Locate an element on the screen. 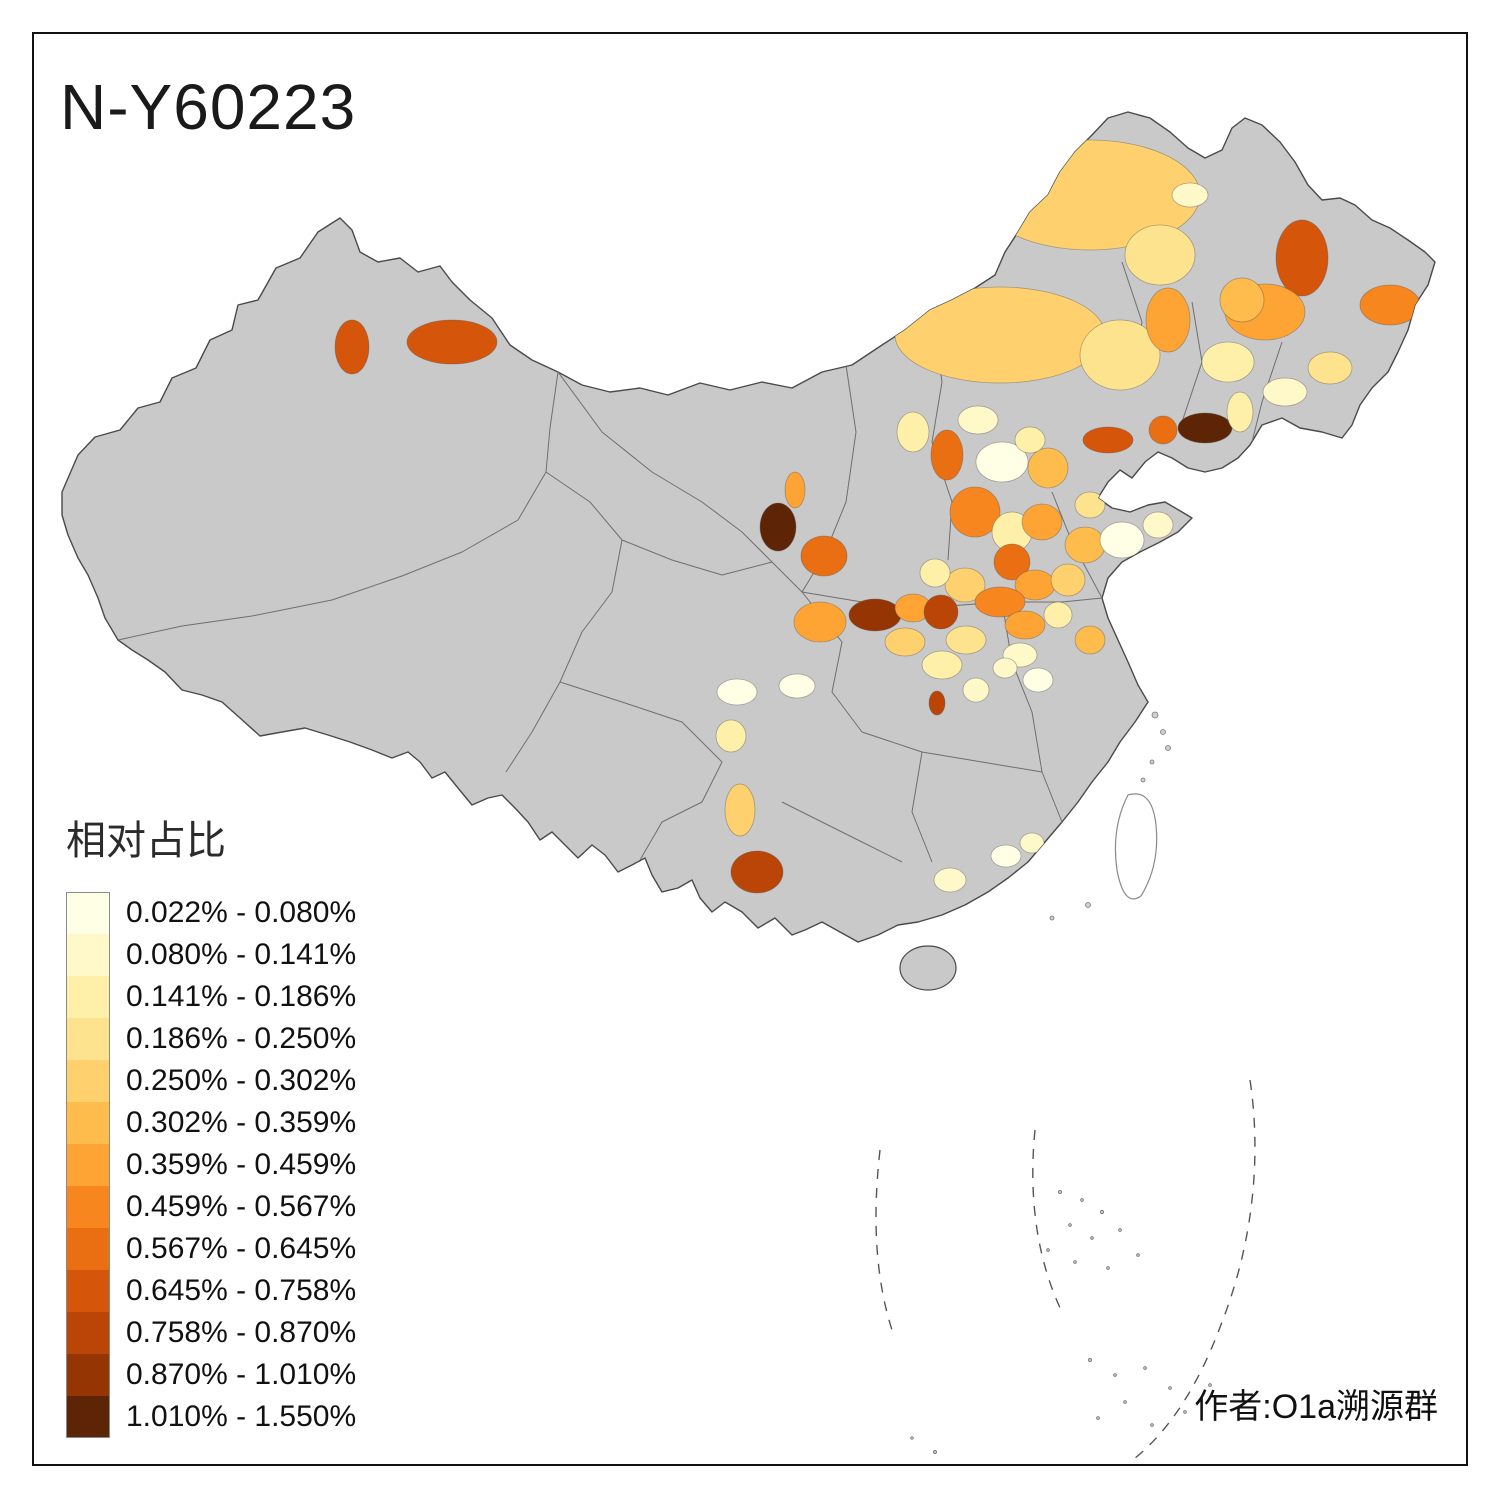 The width and height of the screenshot is (1500, 1500). legend-label: 0.186% - 0.250% is located at coordinates (241, 1038).